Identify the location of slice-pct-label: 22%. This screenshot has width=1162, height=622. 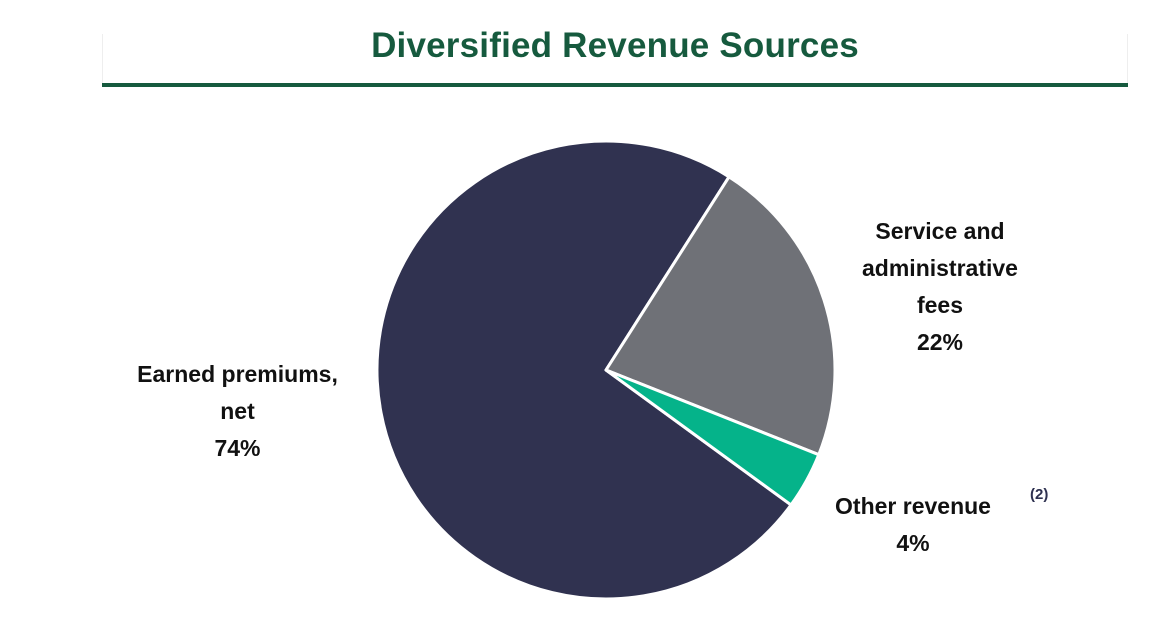
(940, 342).